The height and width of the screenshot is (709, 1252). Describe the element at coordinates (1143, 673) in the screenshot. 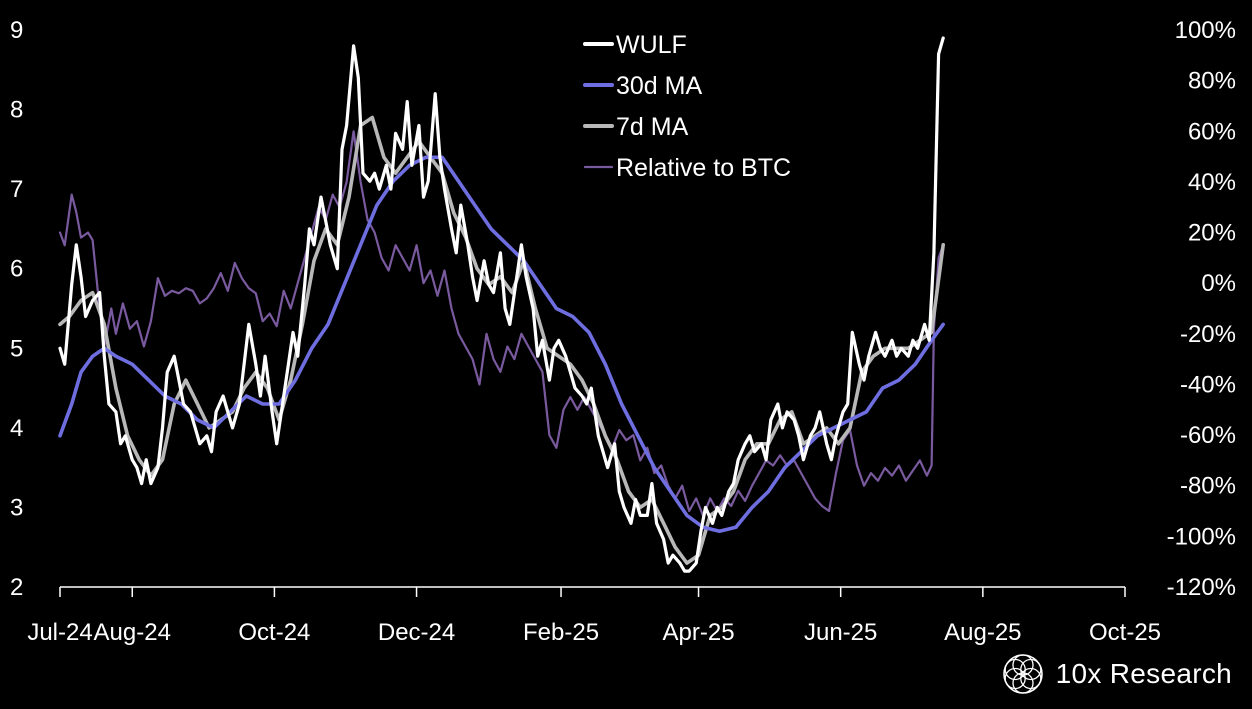

I see `brand-name: 10x Research` at that location.